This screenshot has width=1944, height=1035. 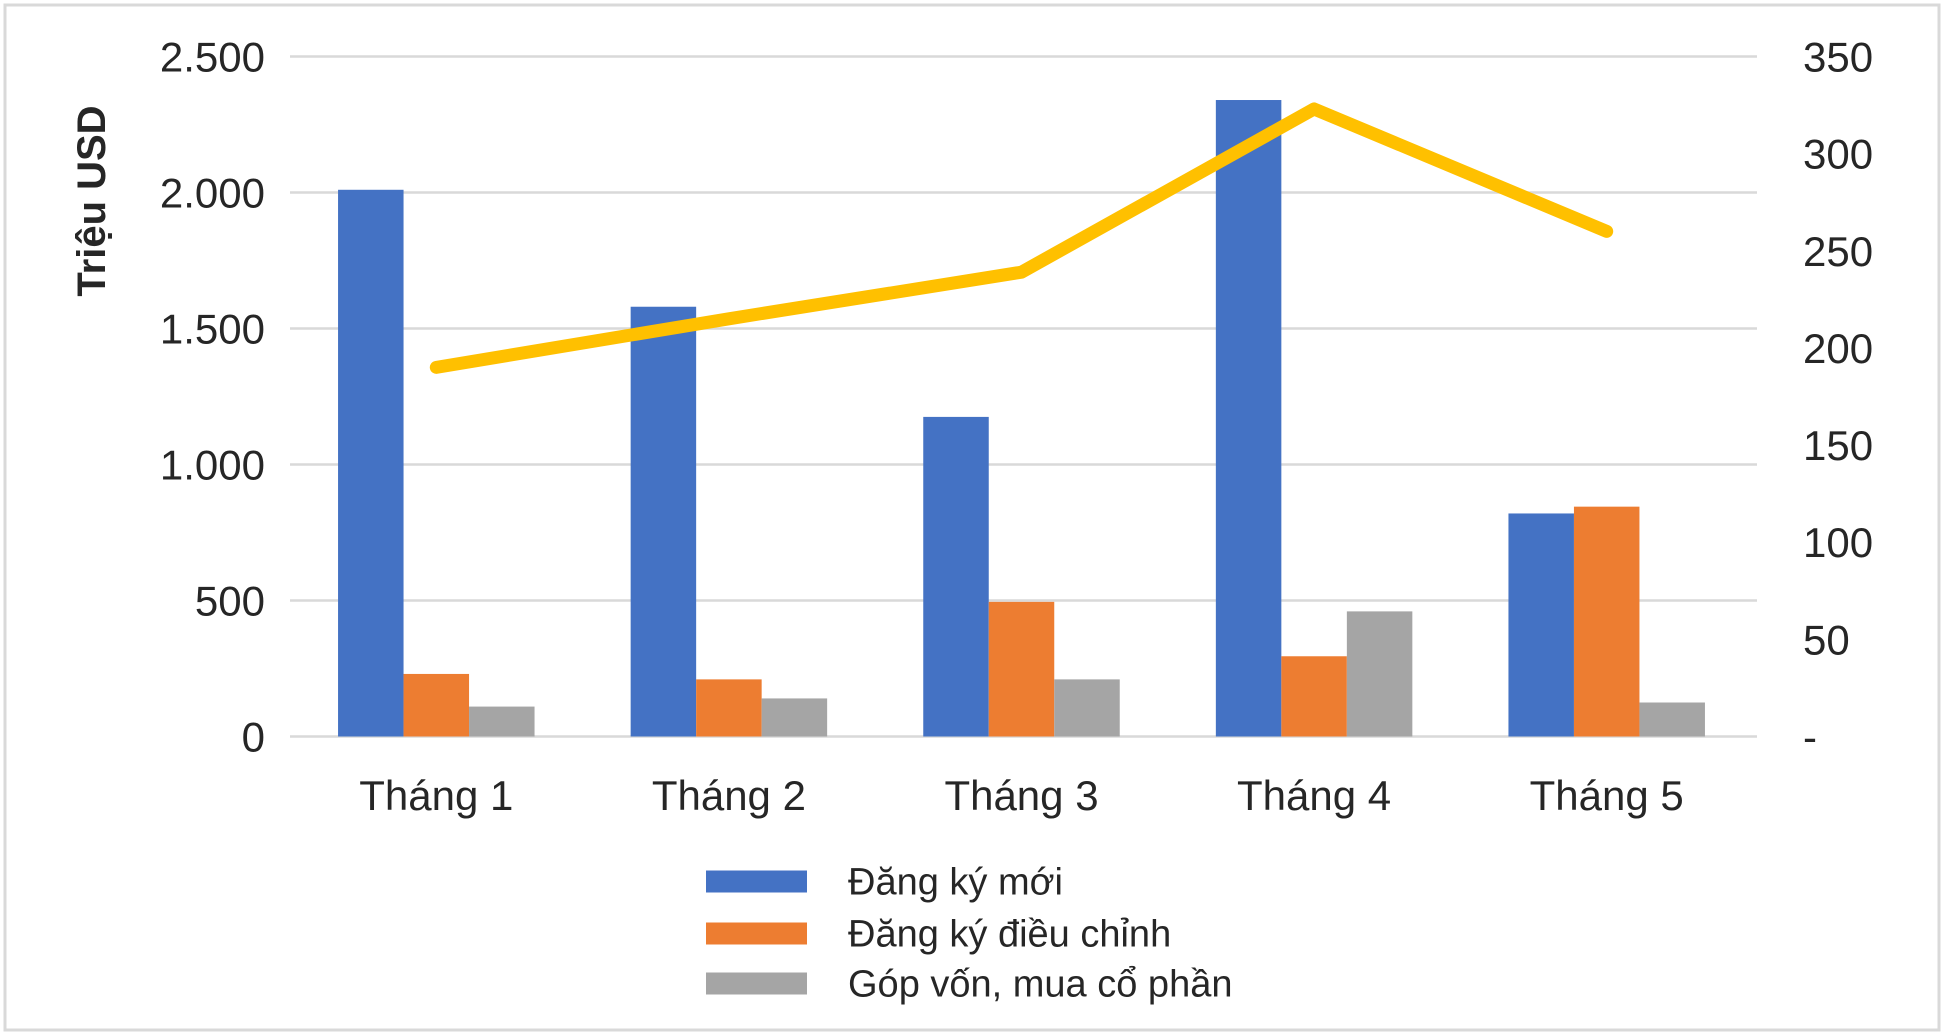 What do you see at coordinates (212, 193) in the screenshot?
I see `left-tick-2000: 2.000` at bounding box center [212, 193].